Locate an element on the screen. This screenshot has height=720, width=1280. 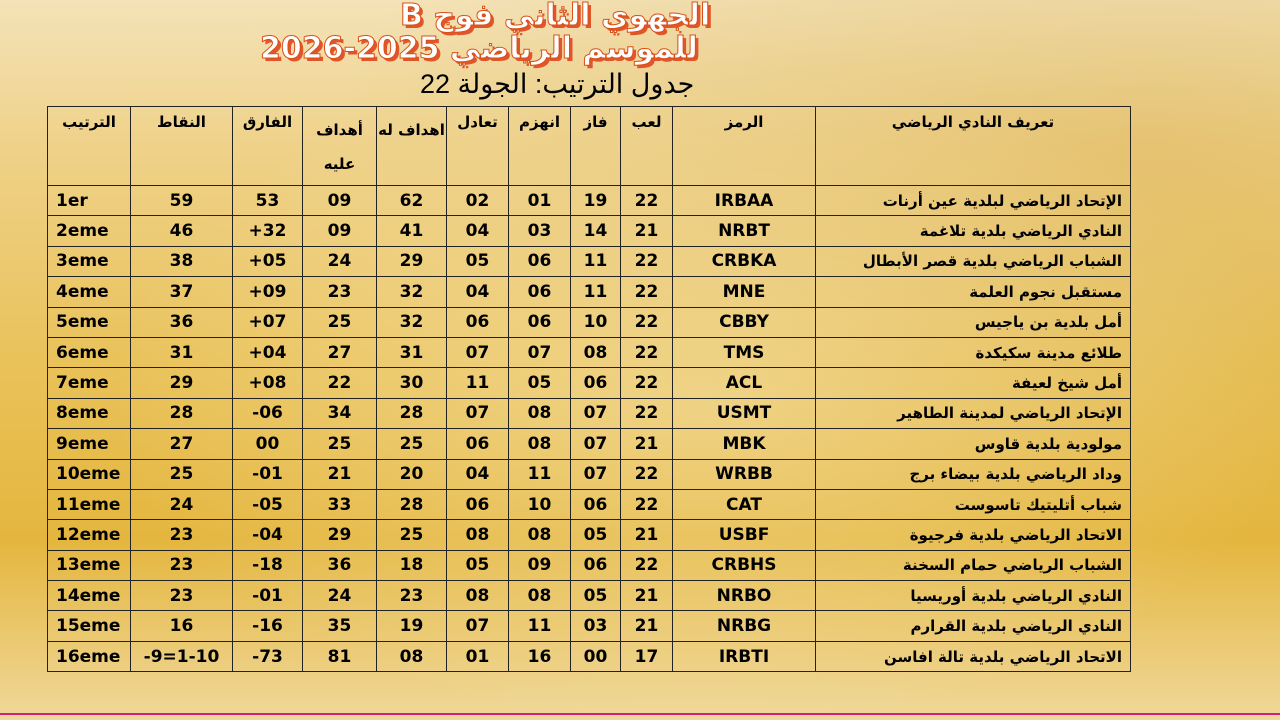
col-code: الرمز is located at coordinates (744, 146).